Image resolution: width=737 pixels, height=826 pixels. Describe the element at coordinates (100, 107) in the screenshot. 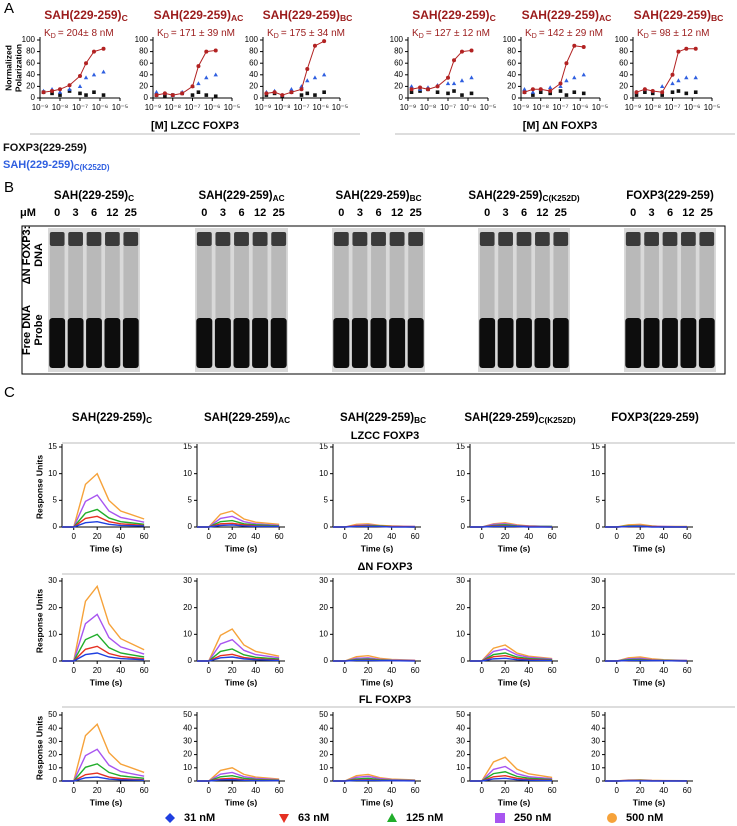

I see `x-tick-label: 10⁻⁶` at that location.